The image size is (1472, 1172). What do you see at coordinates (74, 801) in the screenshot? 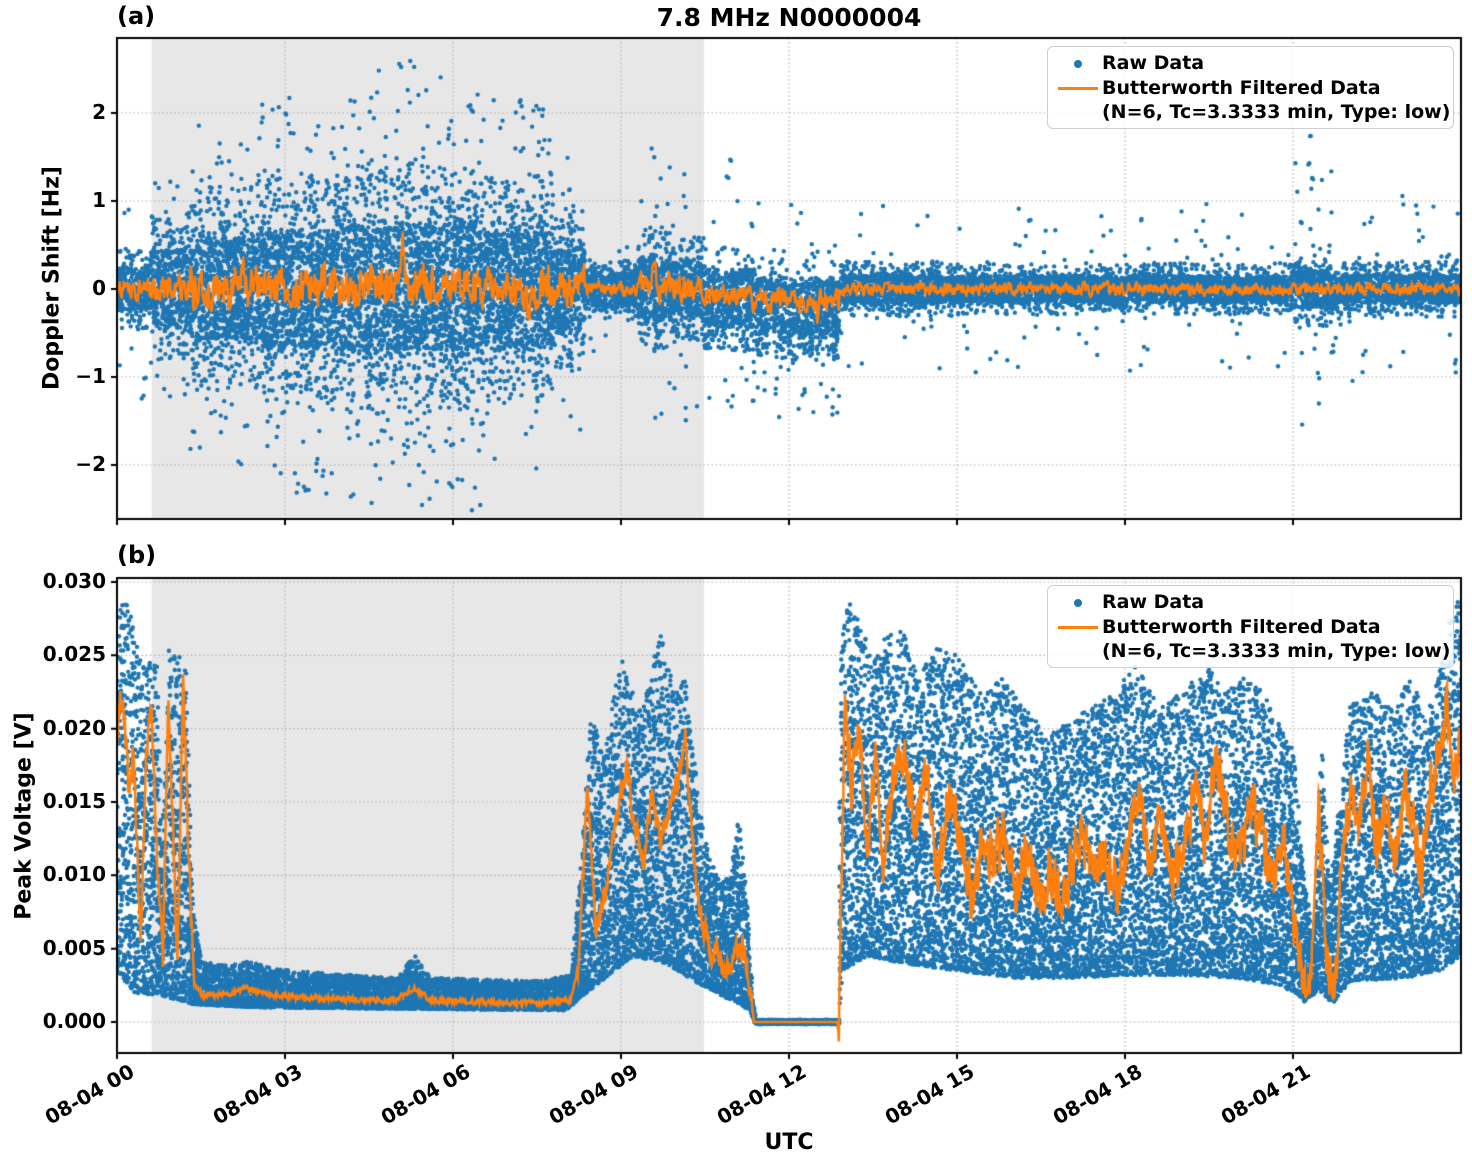
I see `y-tick-label-b: 0.015` at bounding box center [74, 801].